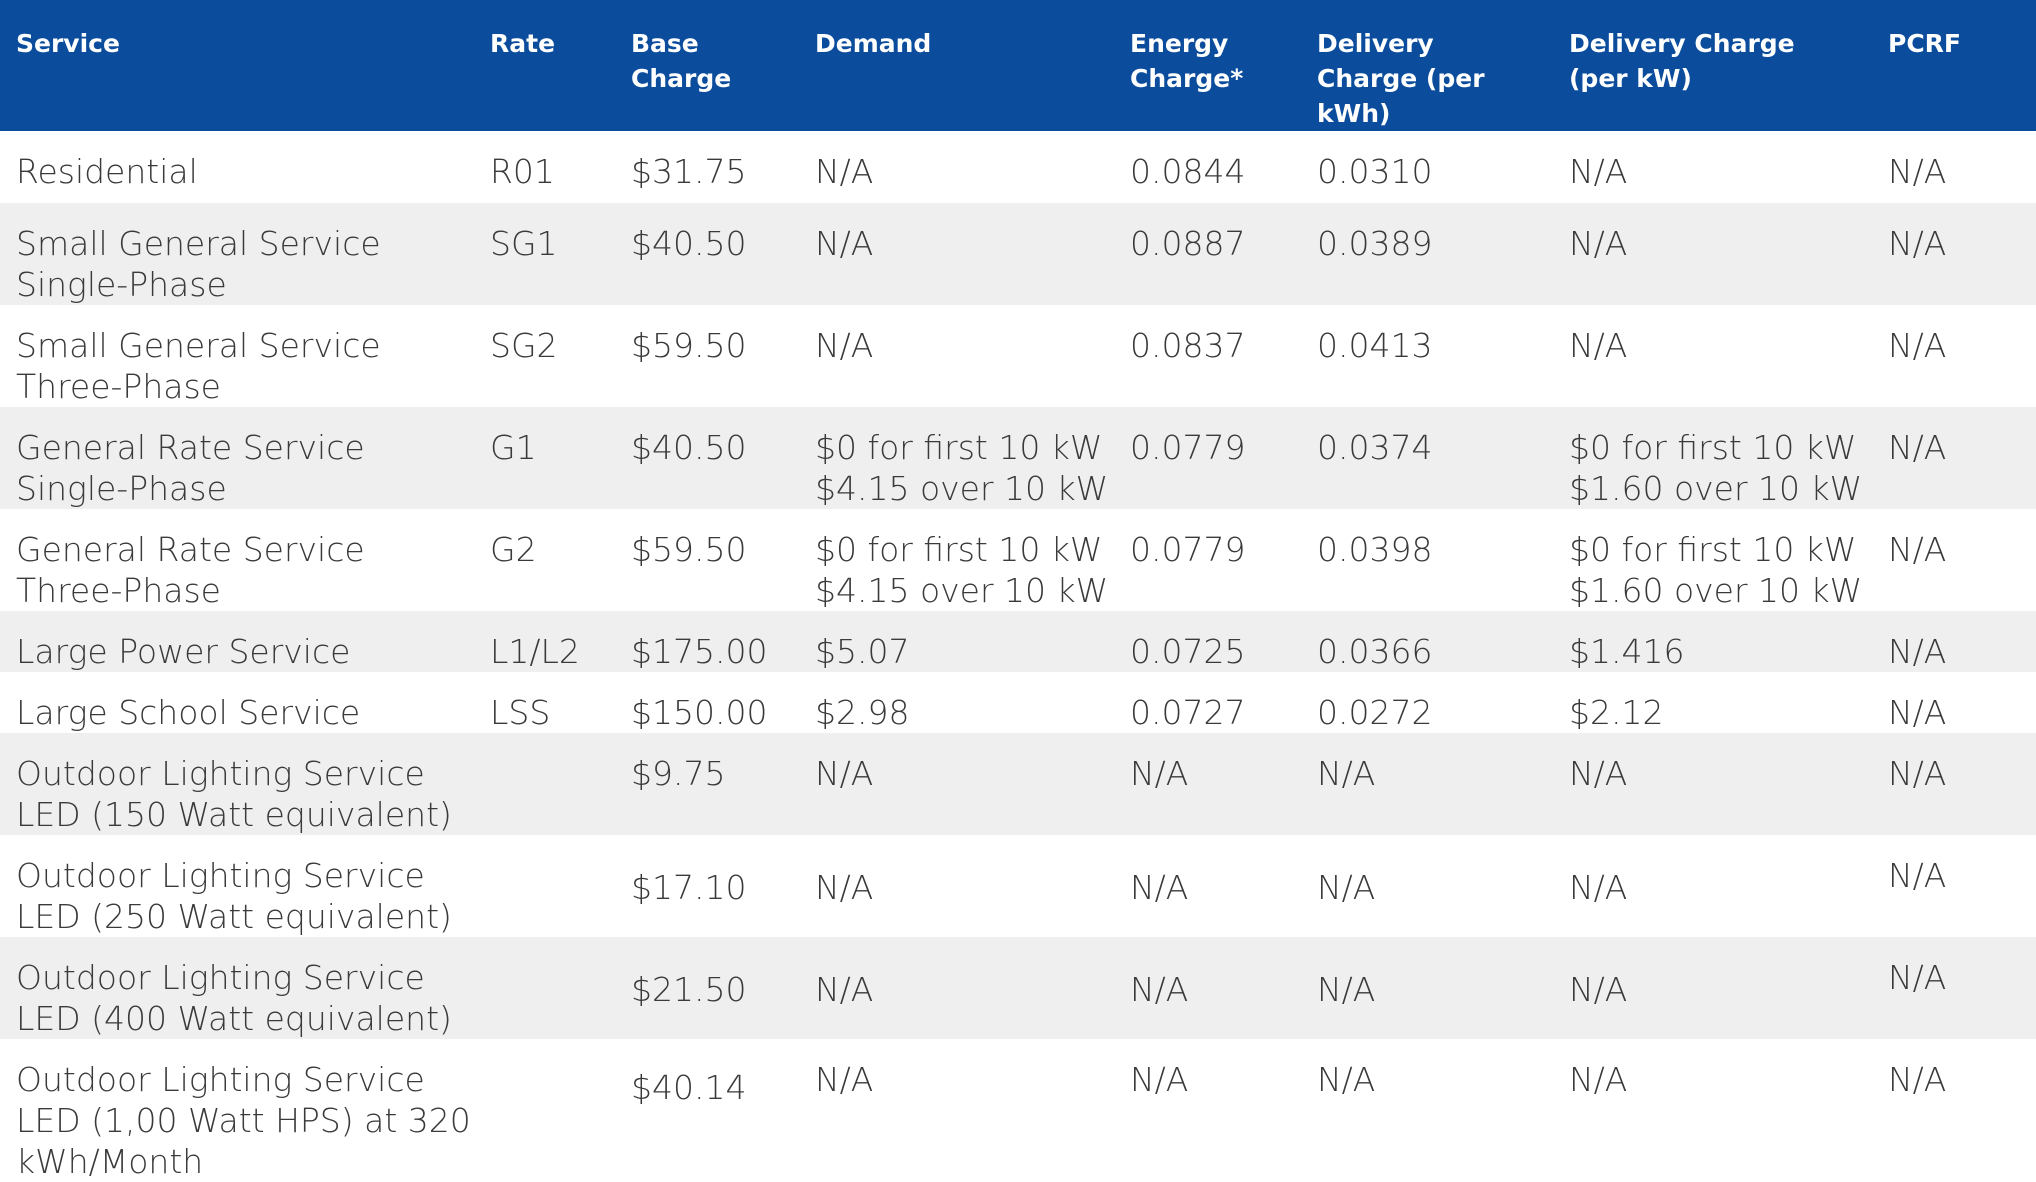 The height and width of the screenshot is (1182, 2036). I want to click on cell-delivery-kw: $1.416, so click(1712, 641).